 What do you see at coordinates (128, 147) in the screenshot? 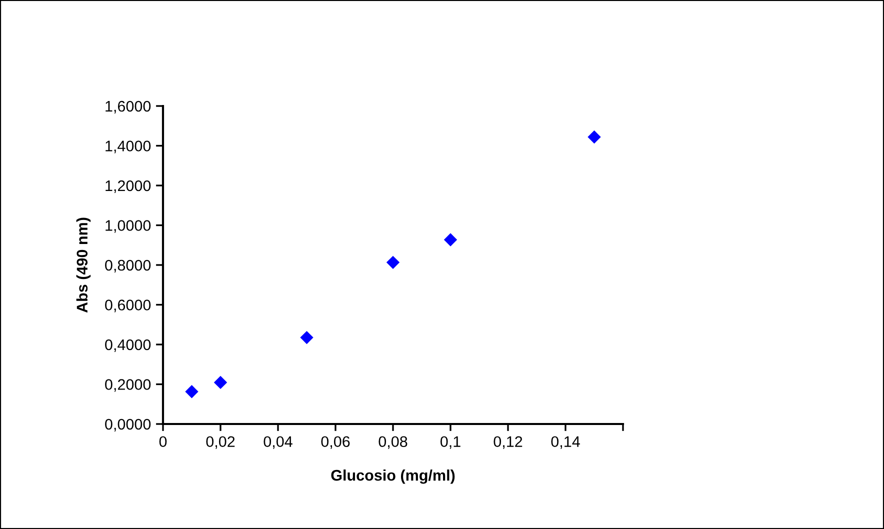
I see `y-tick-label: 1,4000` at bounding box center [128, 147].